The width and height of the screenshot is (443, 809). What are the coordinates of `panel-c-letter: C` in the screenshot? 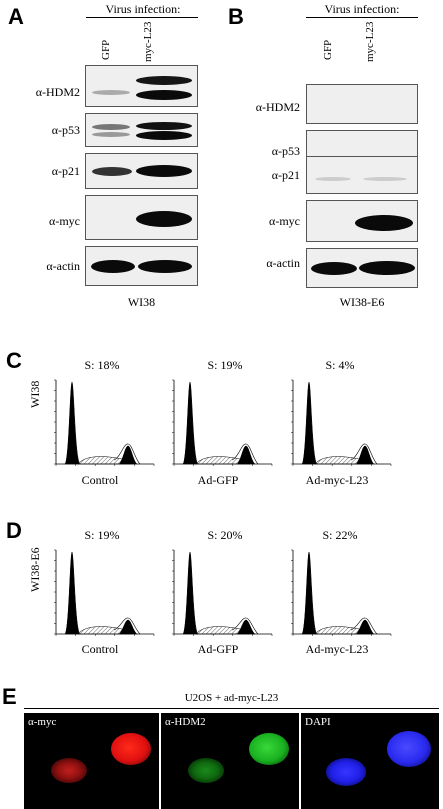 It's located at (14, 360).